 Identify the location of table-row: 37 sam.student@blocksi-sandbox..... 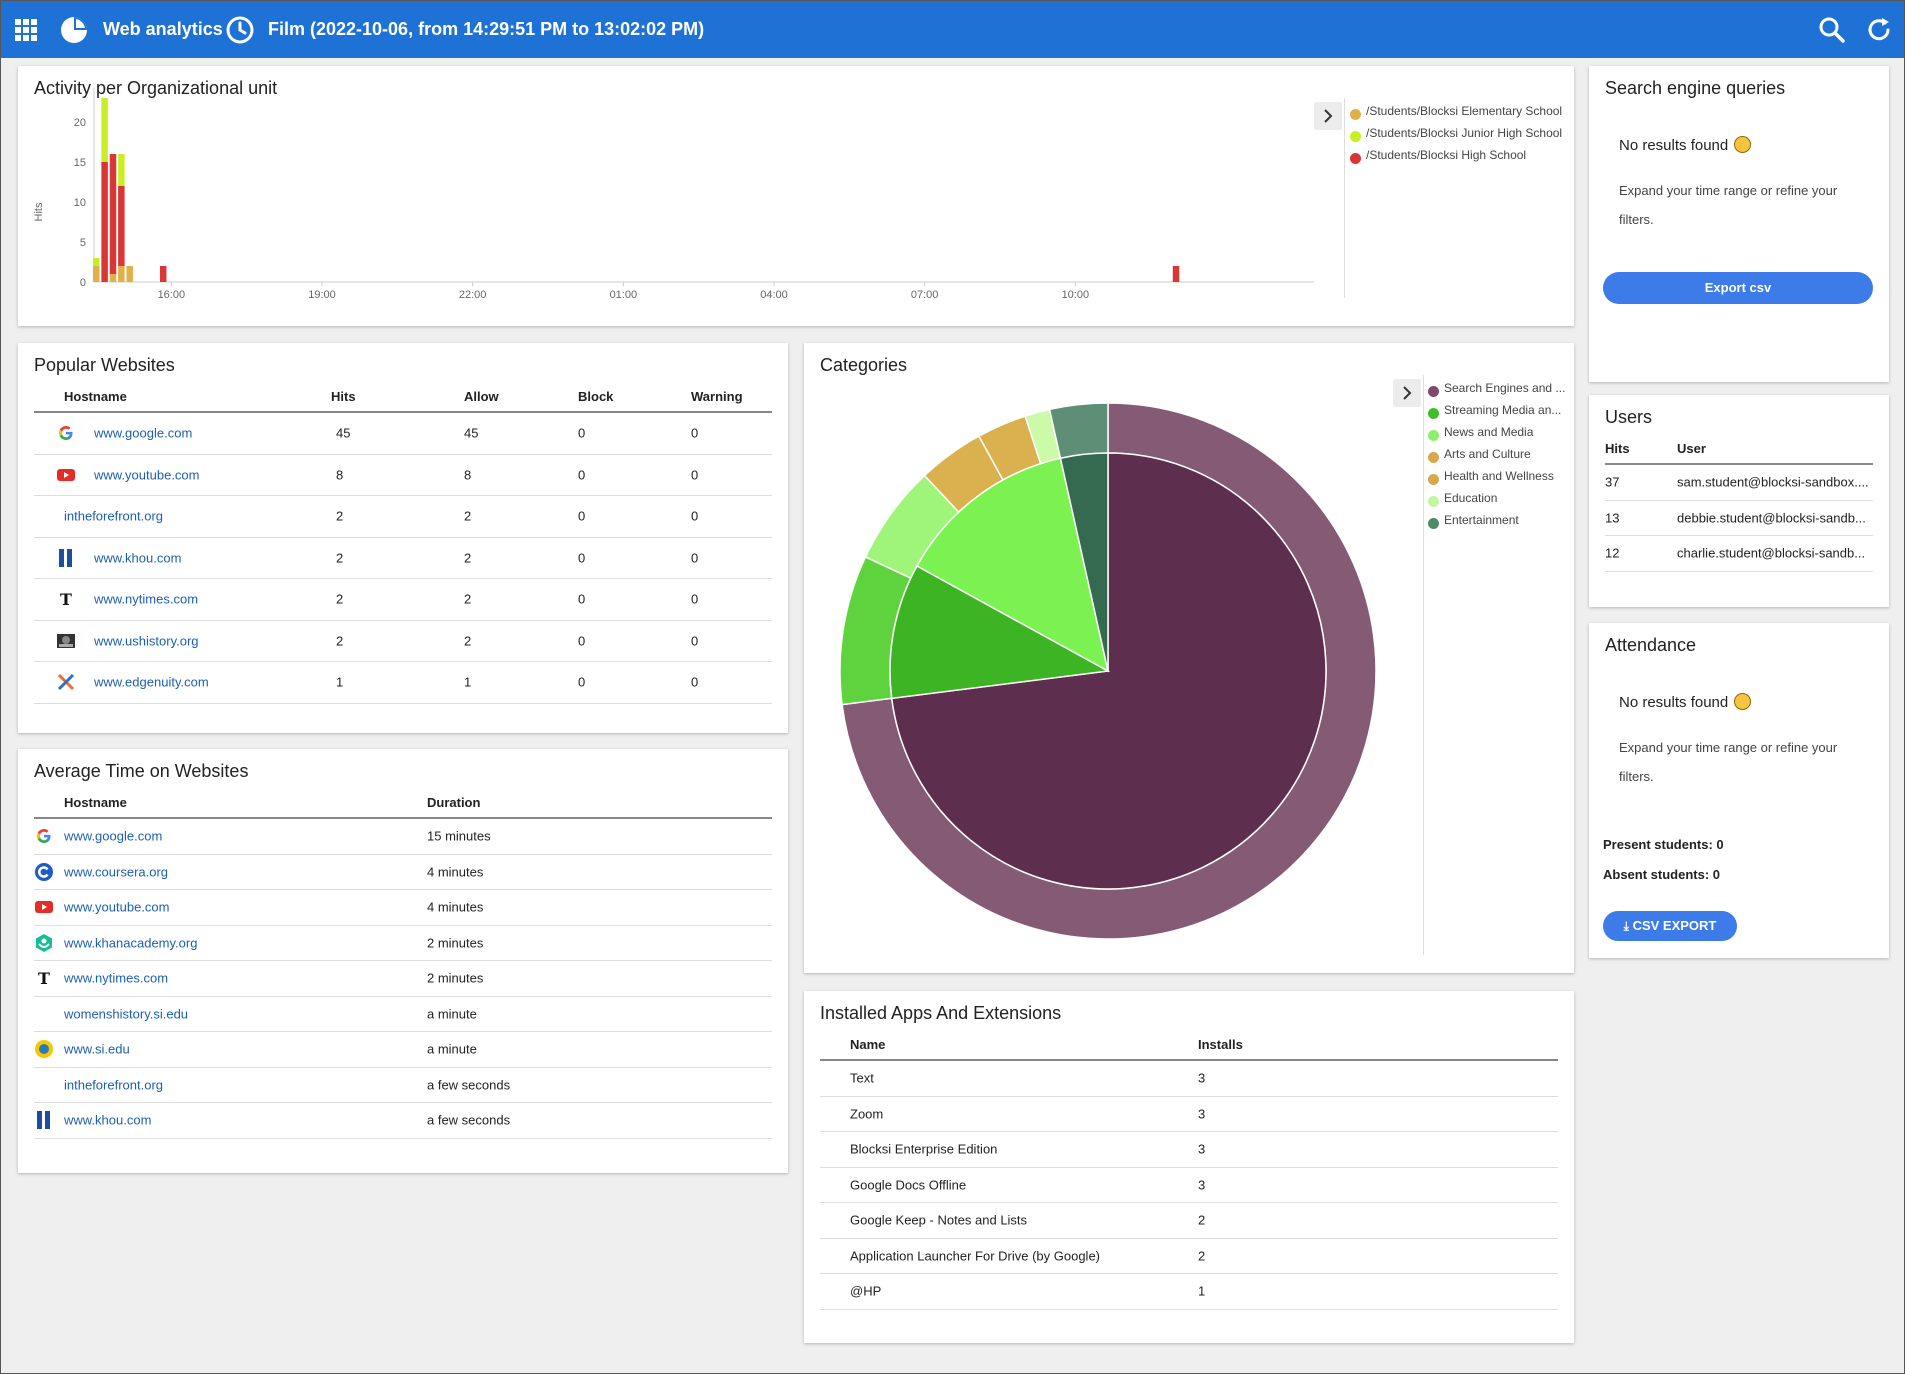
(1739, 483).